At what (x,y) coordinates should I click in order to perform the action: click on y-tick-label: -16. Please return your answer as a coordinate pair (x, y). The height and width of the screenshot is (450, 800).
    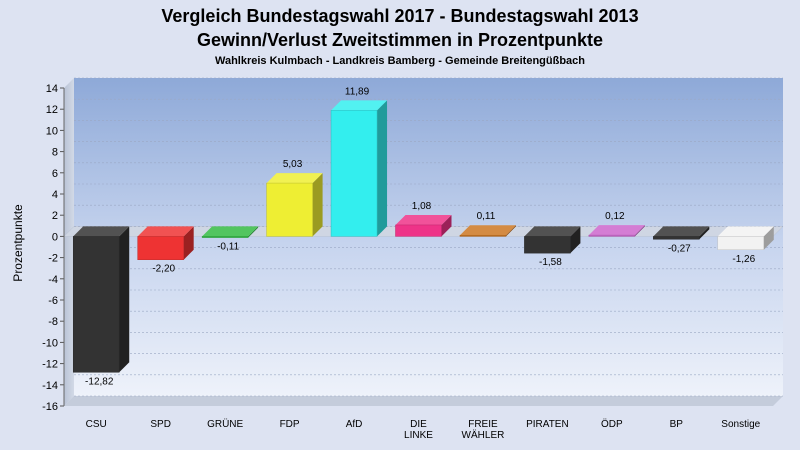
    Looking at the image, I should click on (50, 407).